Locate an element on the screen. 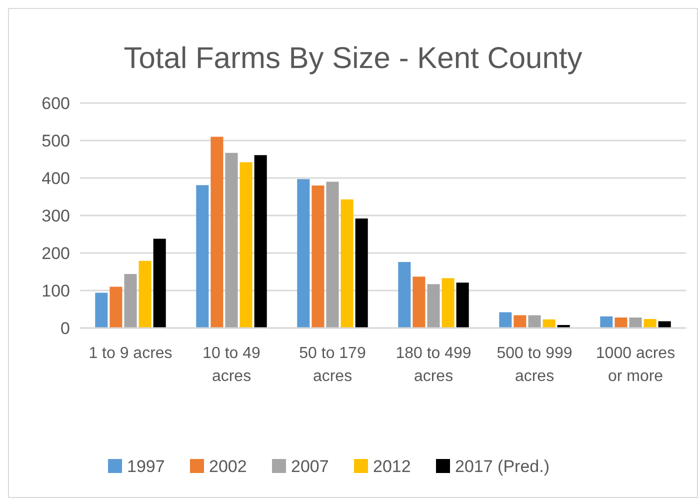 The image size is (698, 501). legend-label: 2007 is located at coordinates (310, 466).